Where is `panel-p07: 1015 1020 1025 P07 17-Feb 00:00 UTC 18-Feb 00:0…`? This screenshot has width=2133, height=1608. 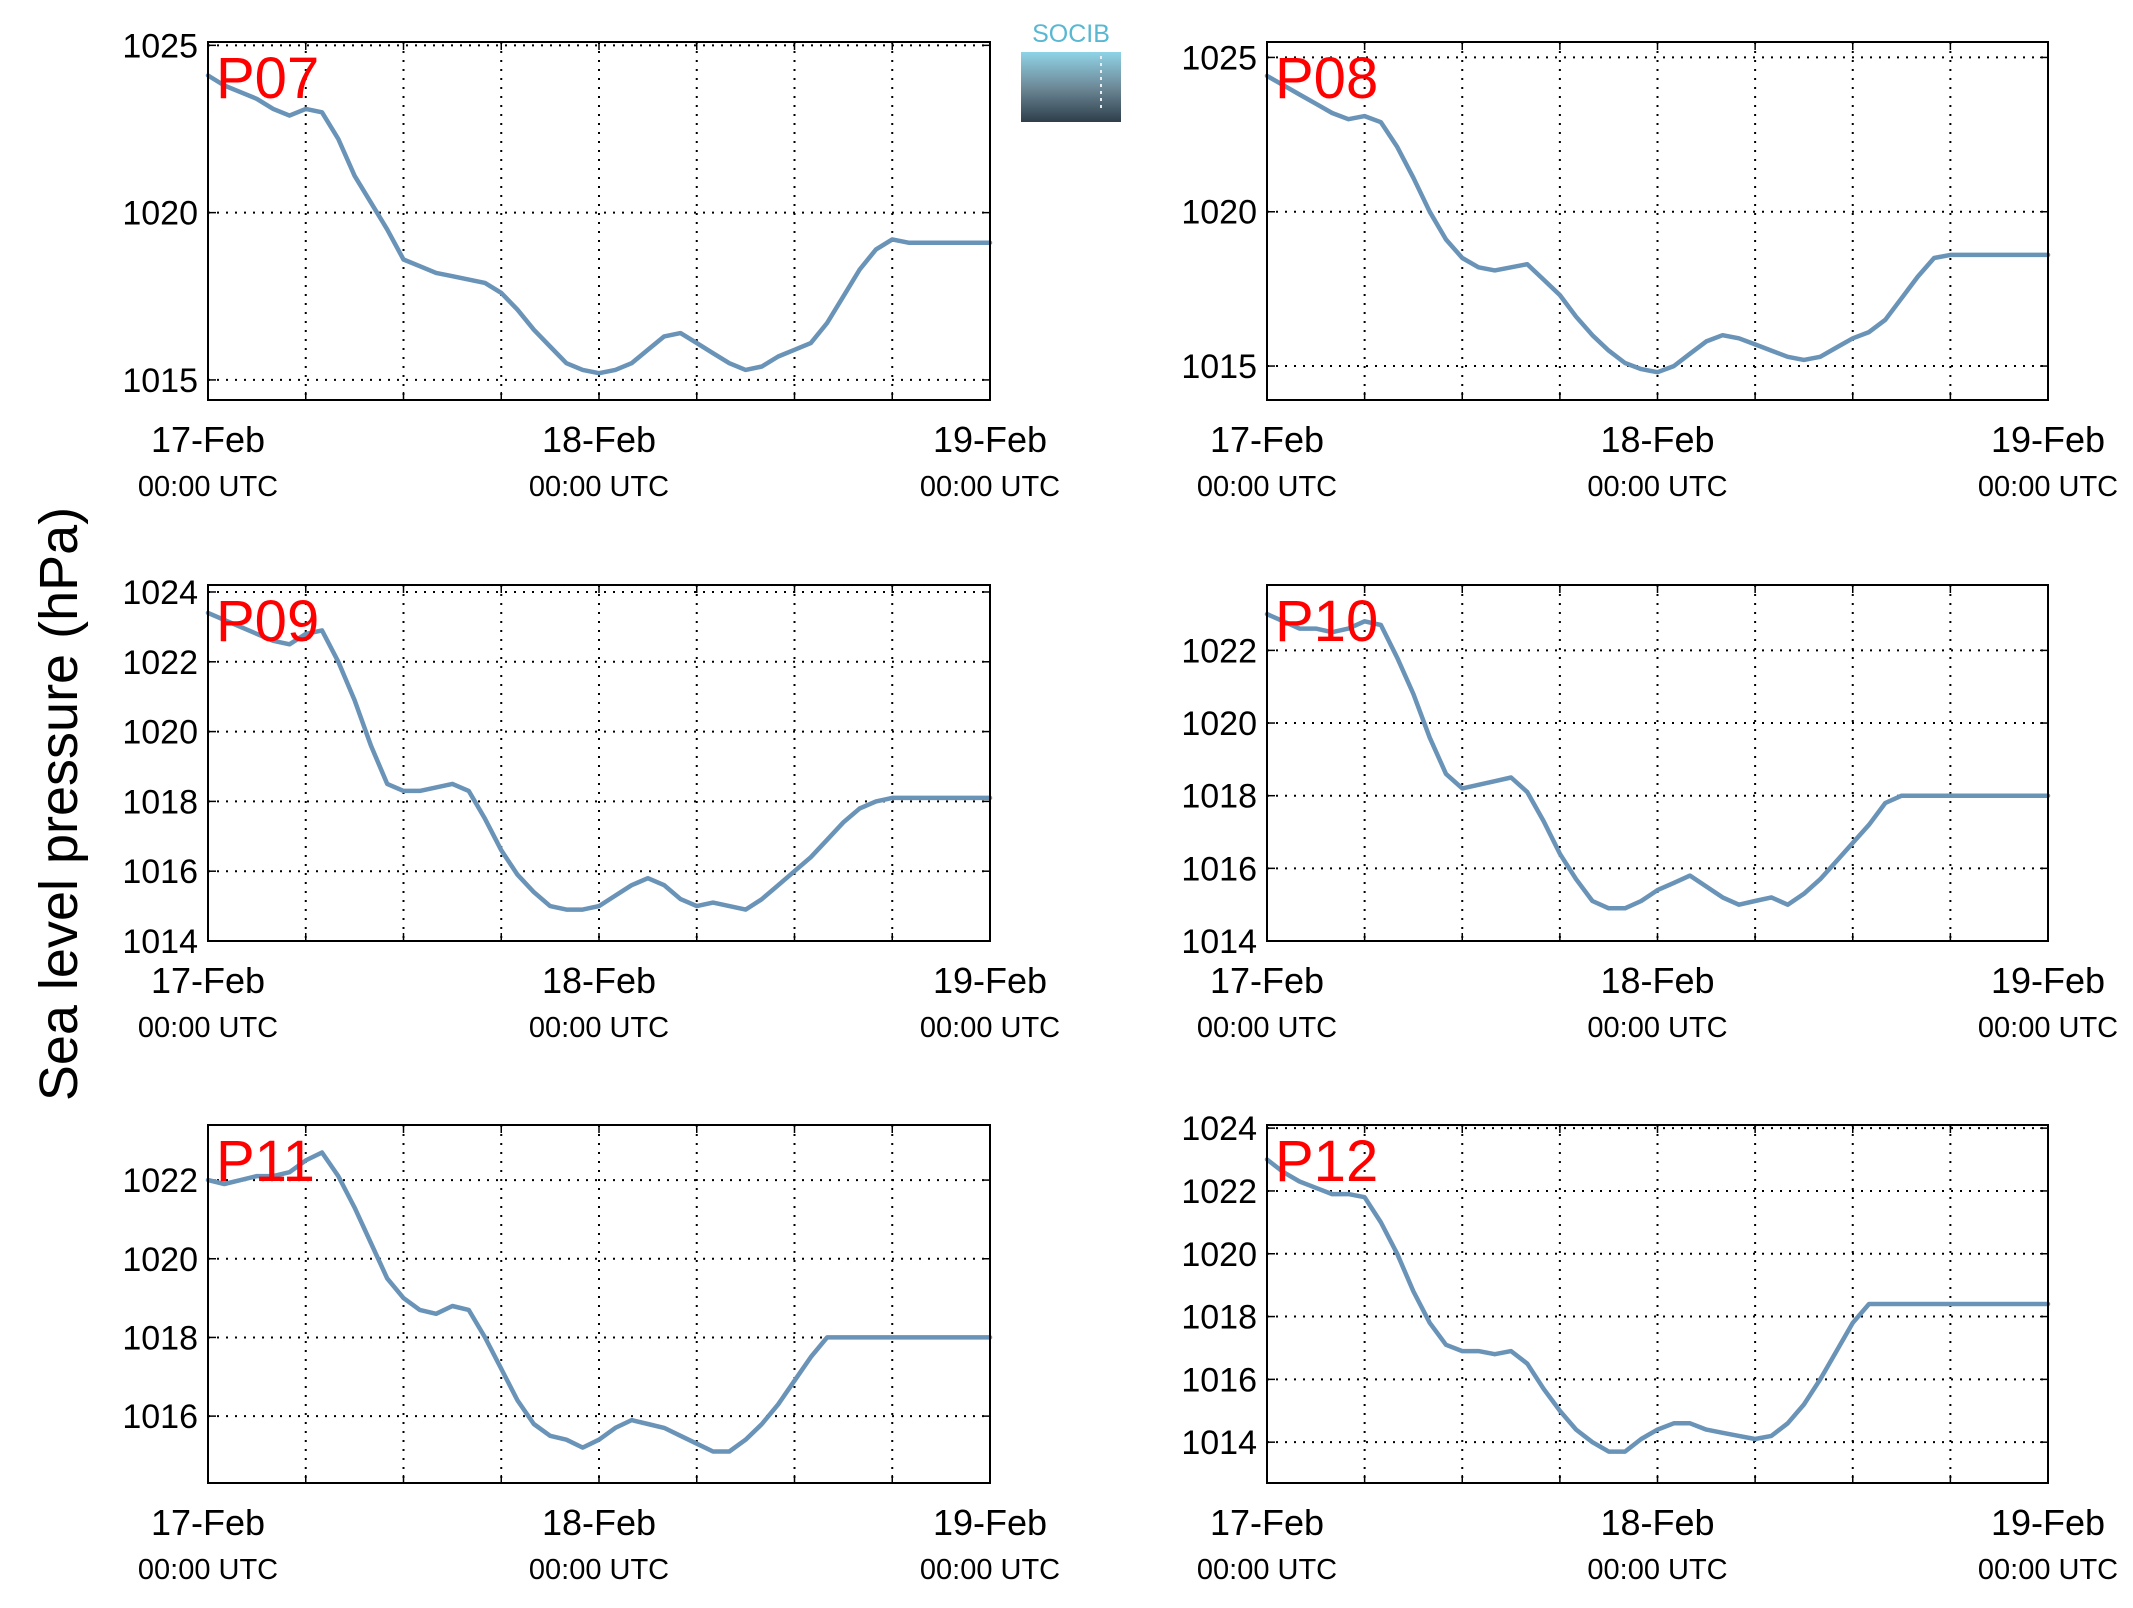
panel-p07: 1015 1020 1025 P07 17-Feb 00:00 UTC 18-Feb 00:0… is located at coordinates (591, 265).